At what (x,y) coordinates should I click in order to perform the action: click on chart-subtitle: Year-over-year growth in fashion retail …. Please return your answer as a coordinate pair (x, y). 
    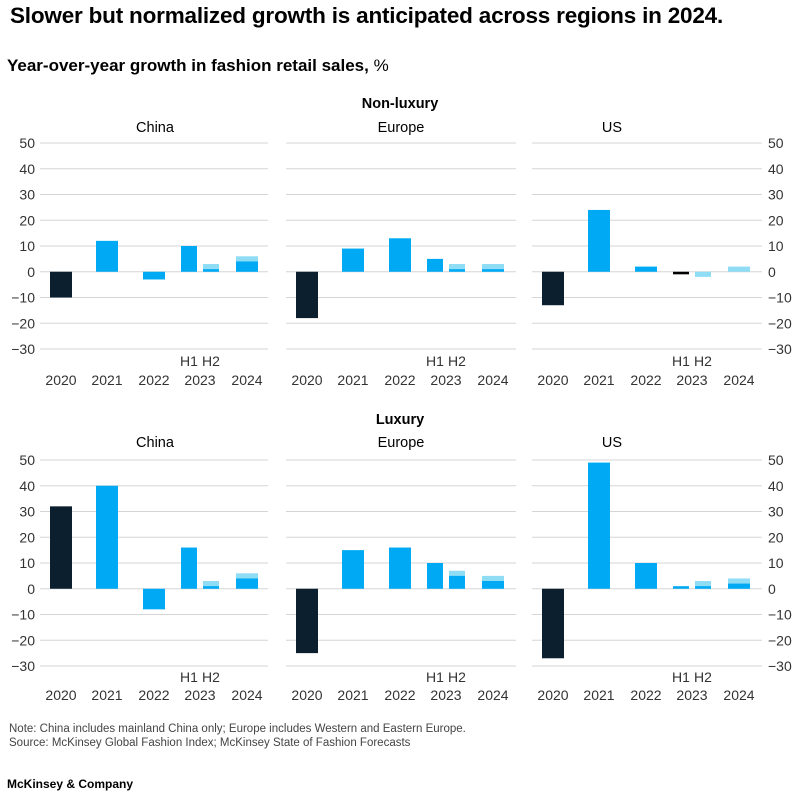
    Looking at the image, I should click on (198, 66).